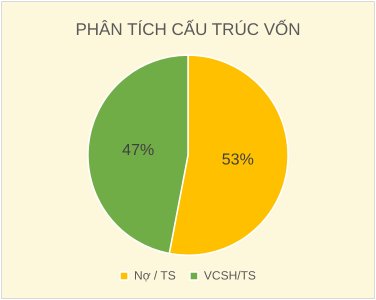  Describe the element at coordinates (188, 28) in the screenshot. I see `chart-title: PHÂN TÍCH CẤU TRÚC VỐN` at that location.